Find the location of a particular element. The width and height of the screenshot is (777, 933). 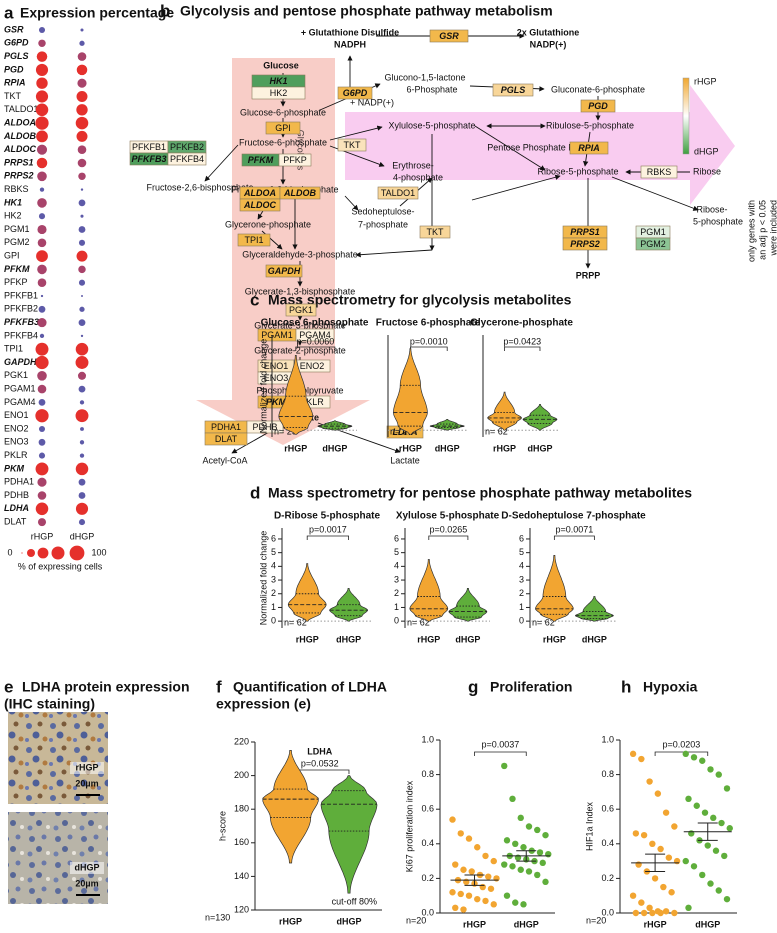

metabolite: + Glutathione Disulfide is located at coordinates (350, 32).